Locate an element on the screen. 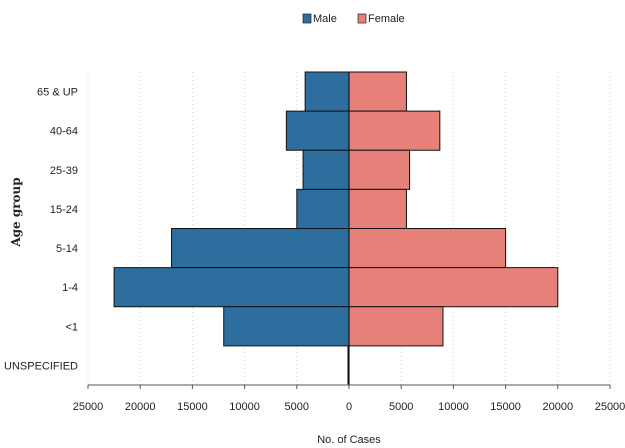 Image resolution: width=625 pixels, height=448 pixels. category-label-2: 25-39 is located at coordinates (64, 171).